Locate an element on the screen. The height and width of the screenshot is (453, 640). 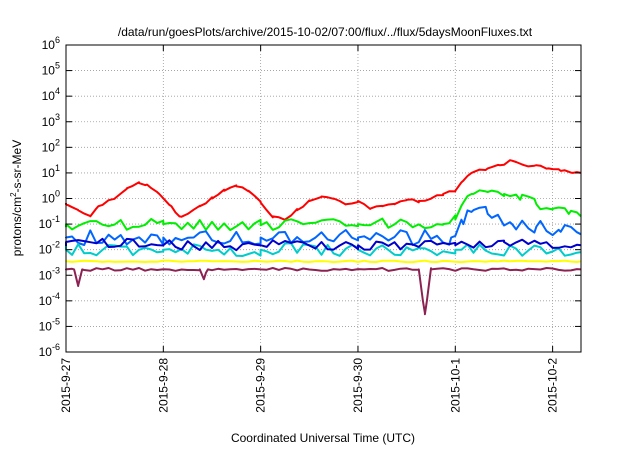
x-tick-label: 2015-10-2 is located at coordinates (553, 385).